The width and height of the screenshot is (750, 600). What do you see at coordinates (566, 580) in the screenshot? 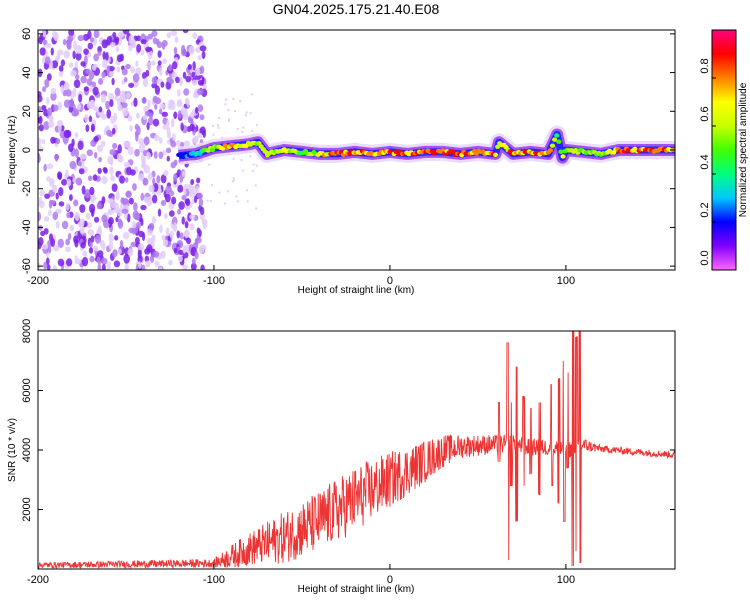
I see `snr-xtick-label: 100` at bounding box center [566, 580].